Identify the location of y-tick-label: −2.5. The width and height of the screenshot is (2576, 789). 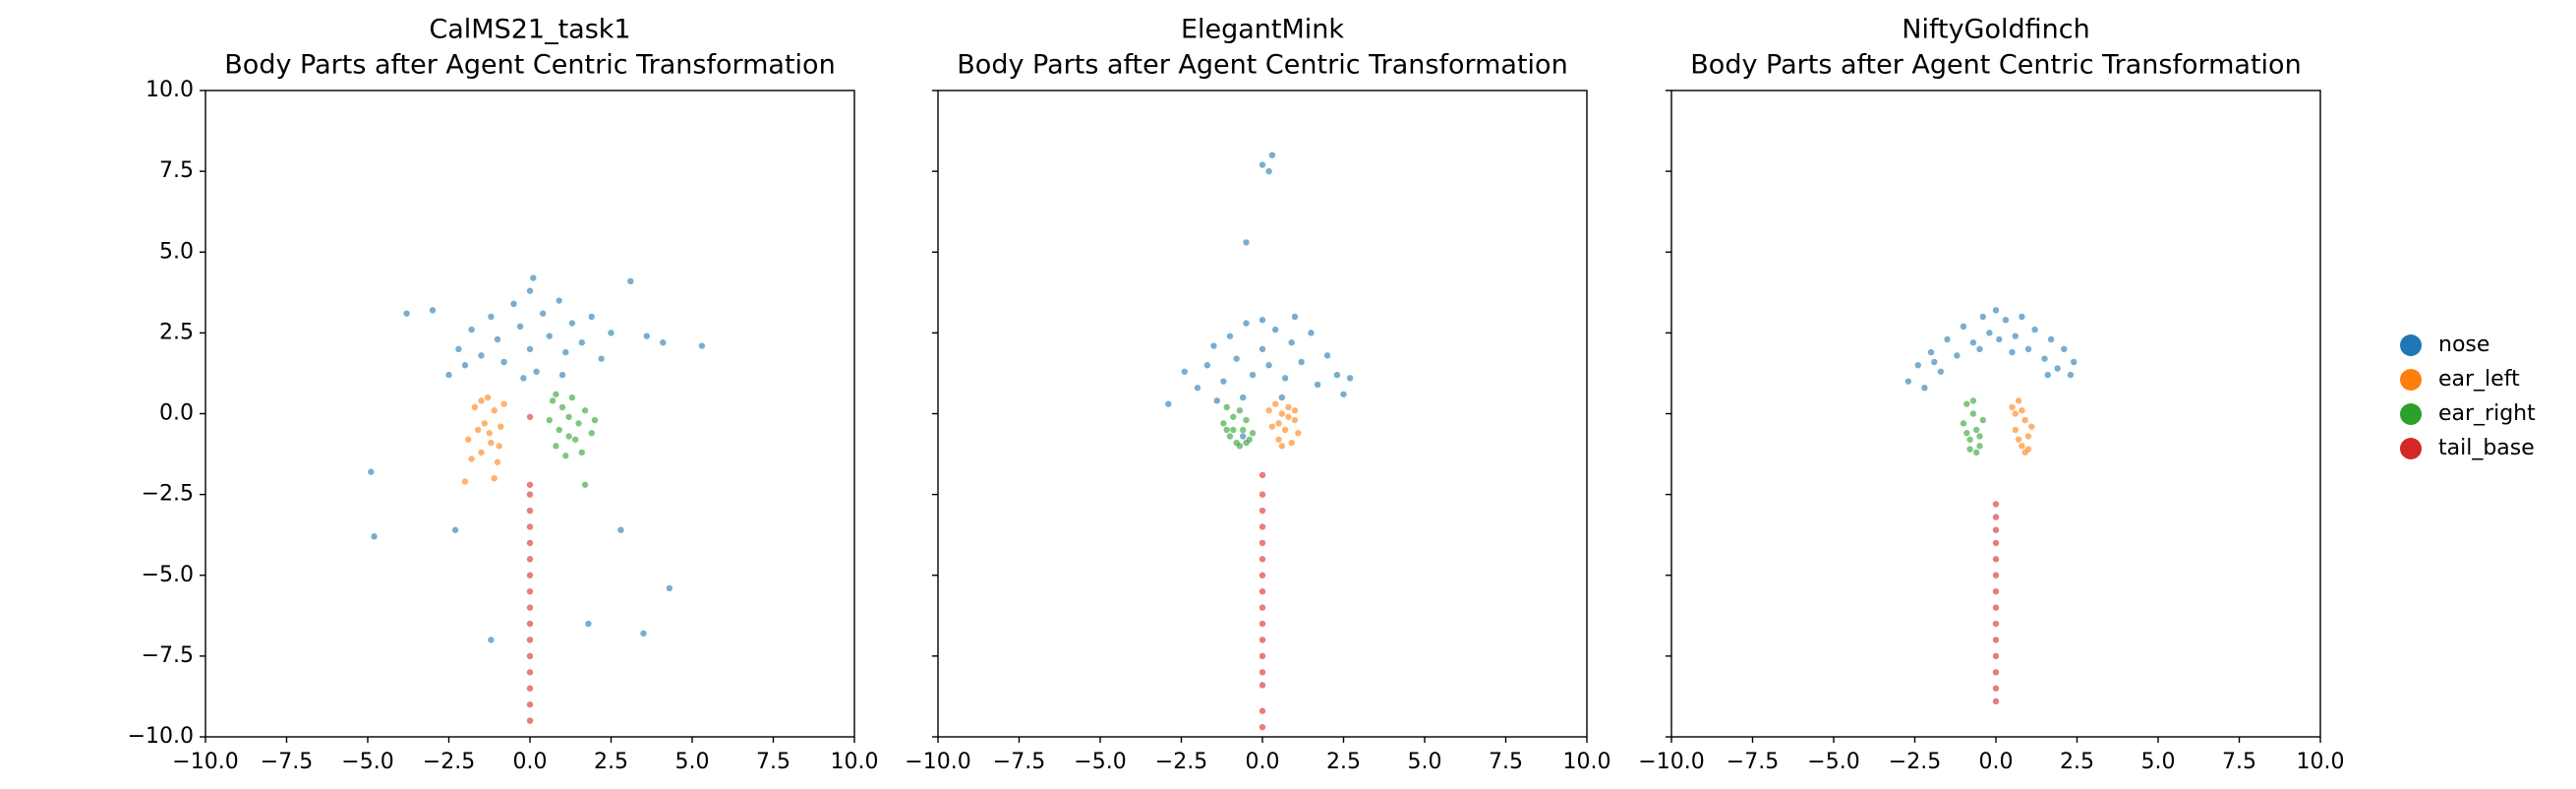
(168, 494).